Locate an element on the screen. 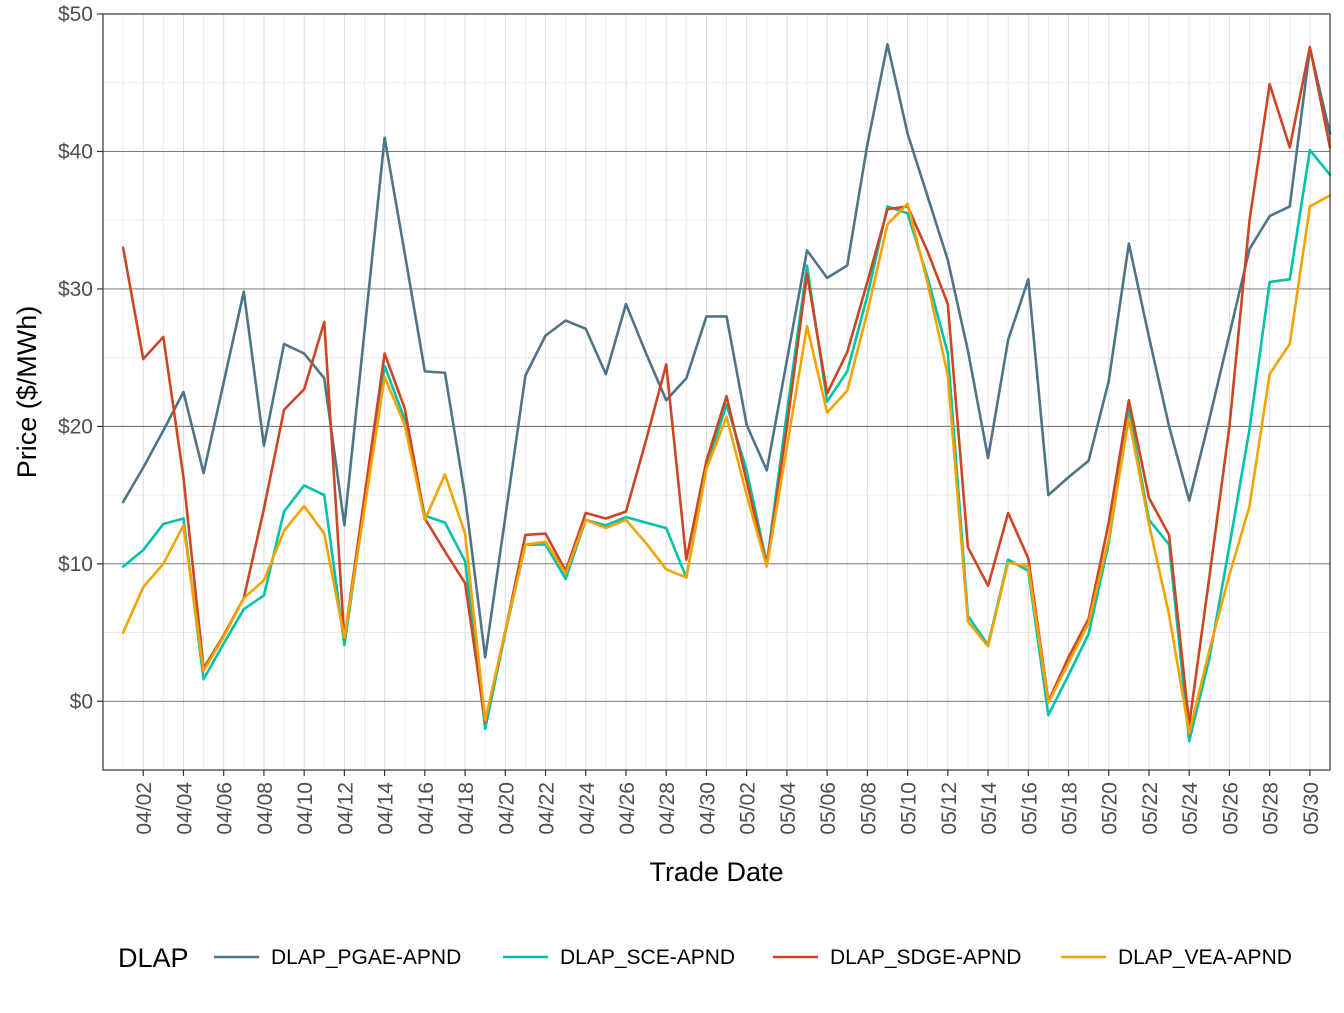 This screenshot has width=1344, height=1013. x-tick-label: 04/18 is located at coordinates (466, 808).